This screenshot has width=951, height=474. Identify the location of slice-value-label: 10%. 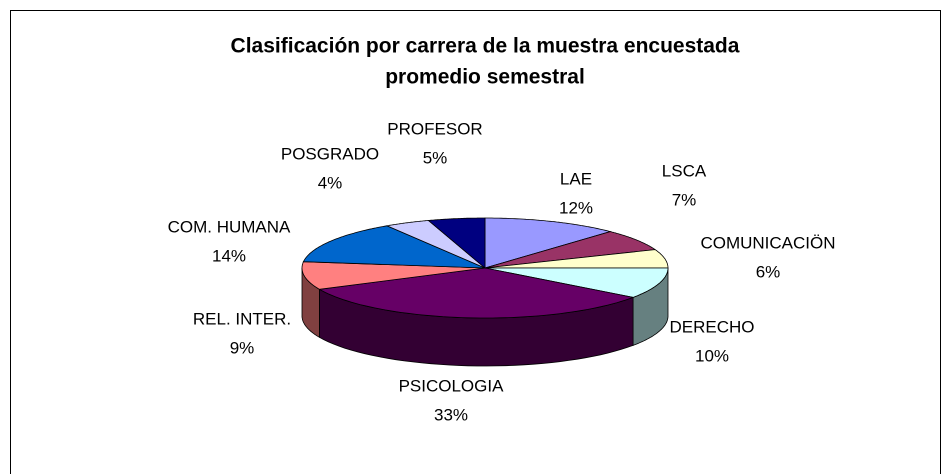
(712, 355).